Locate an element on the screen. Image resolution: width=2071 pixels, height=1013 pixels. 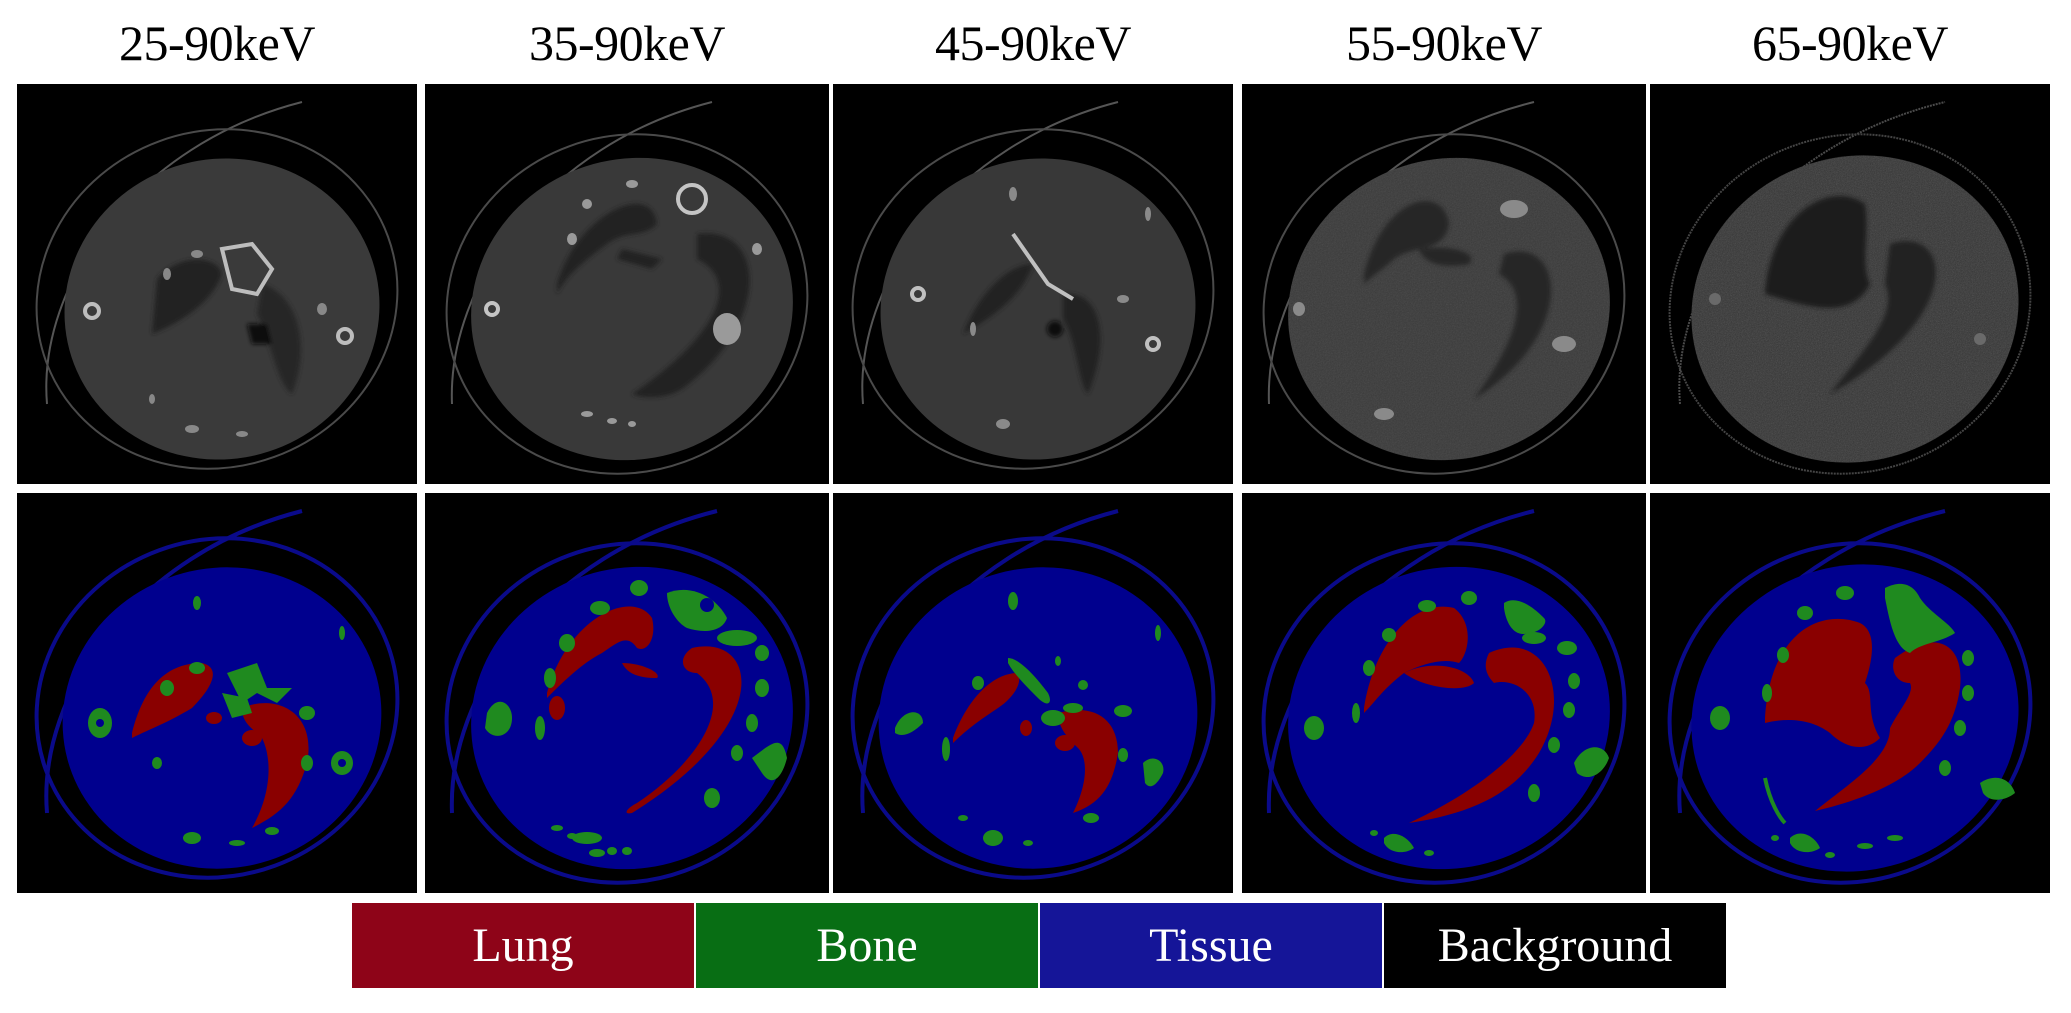
legend-label-tissue: Tissue is located at coordinates (1211, 945).